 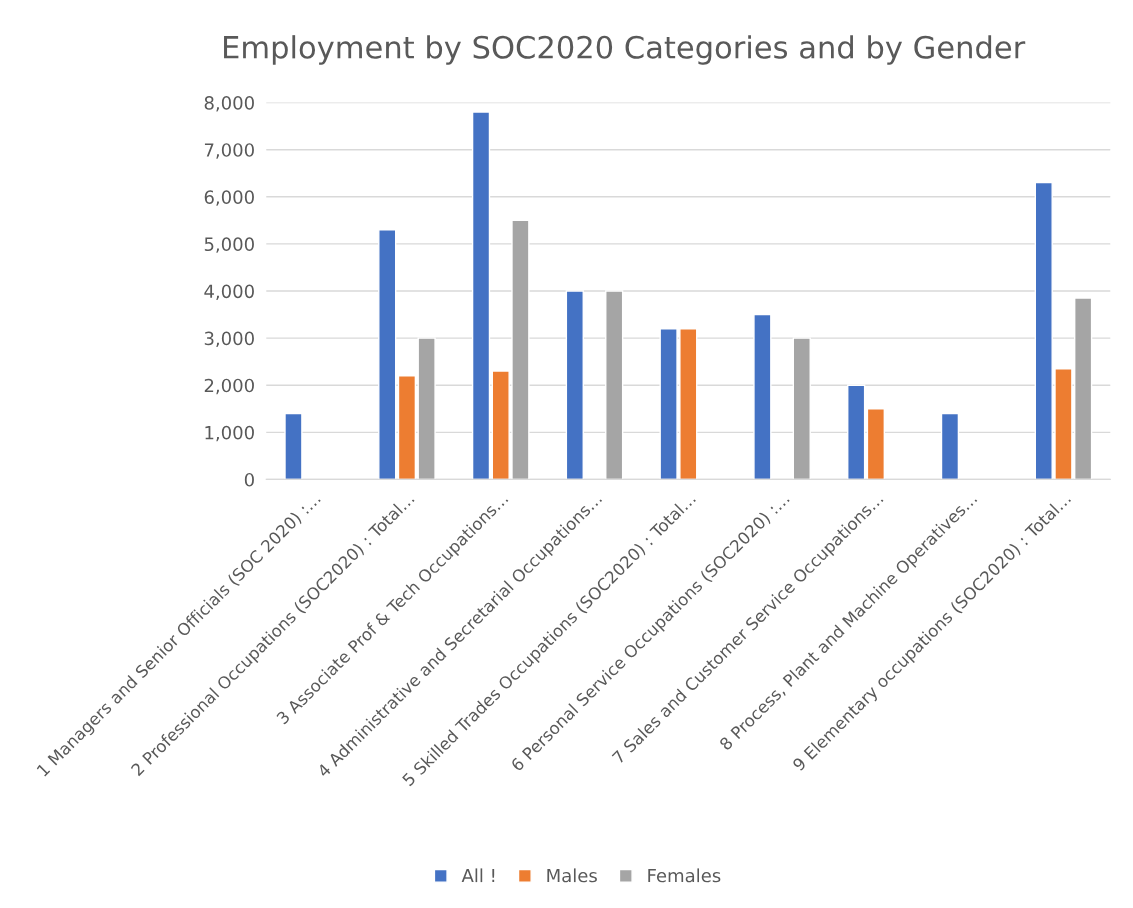 What do you see at coordinates (229, 151) in the screenshot?
I see `y-tick-label: 7,000` at bounding box center [229, 151].